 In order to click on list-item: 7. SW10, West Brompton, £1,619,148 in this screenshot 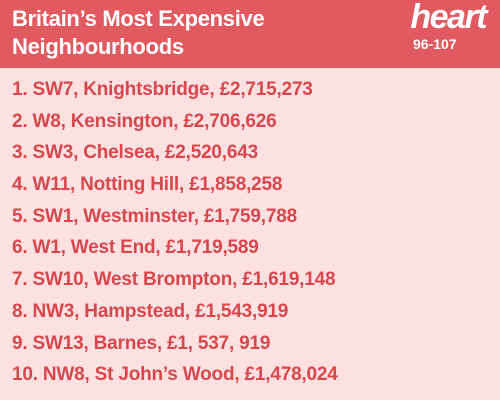, I will do `click(174, 280)`.